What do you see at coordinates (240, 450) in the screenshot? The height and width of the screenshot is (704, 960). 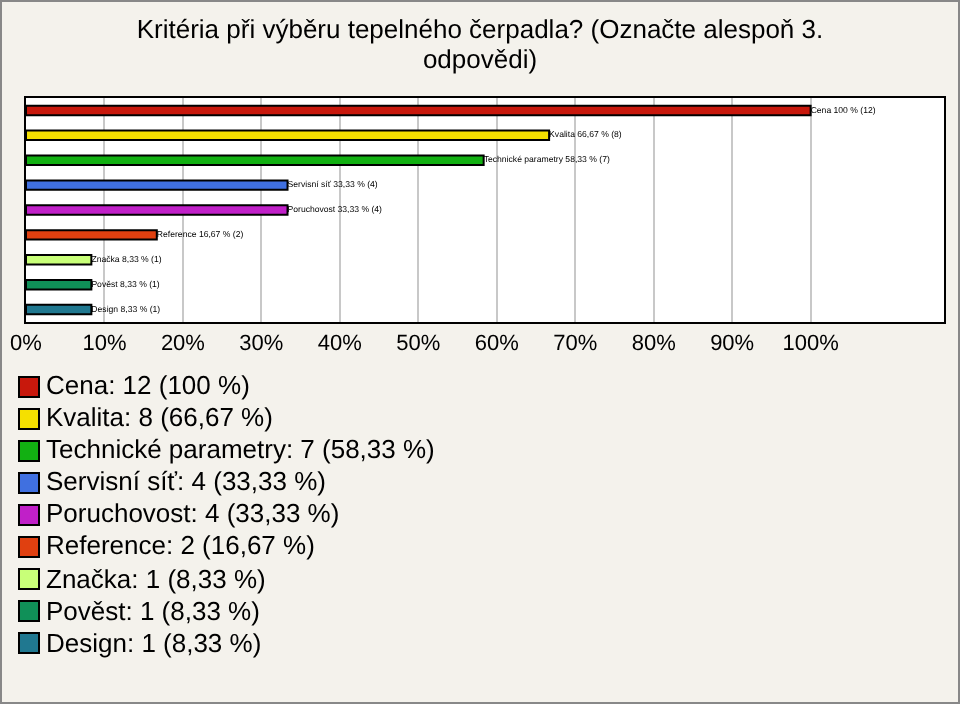 I see `text: Technické parametry: 7 (58,33 %)` at bounding box center [240, 450].